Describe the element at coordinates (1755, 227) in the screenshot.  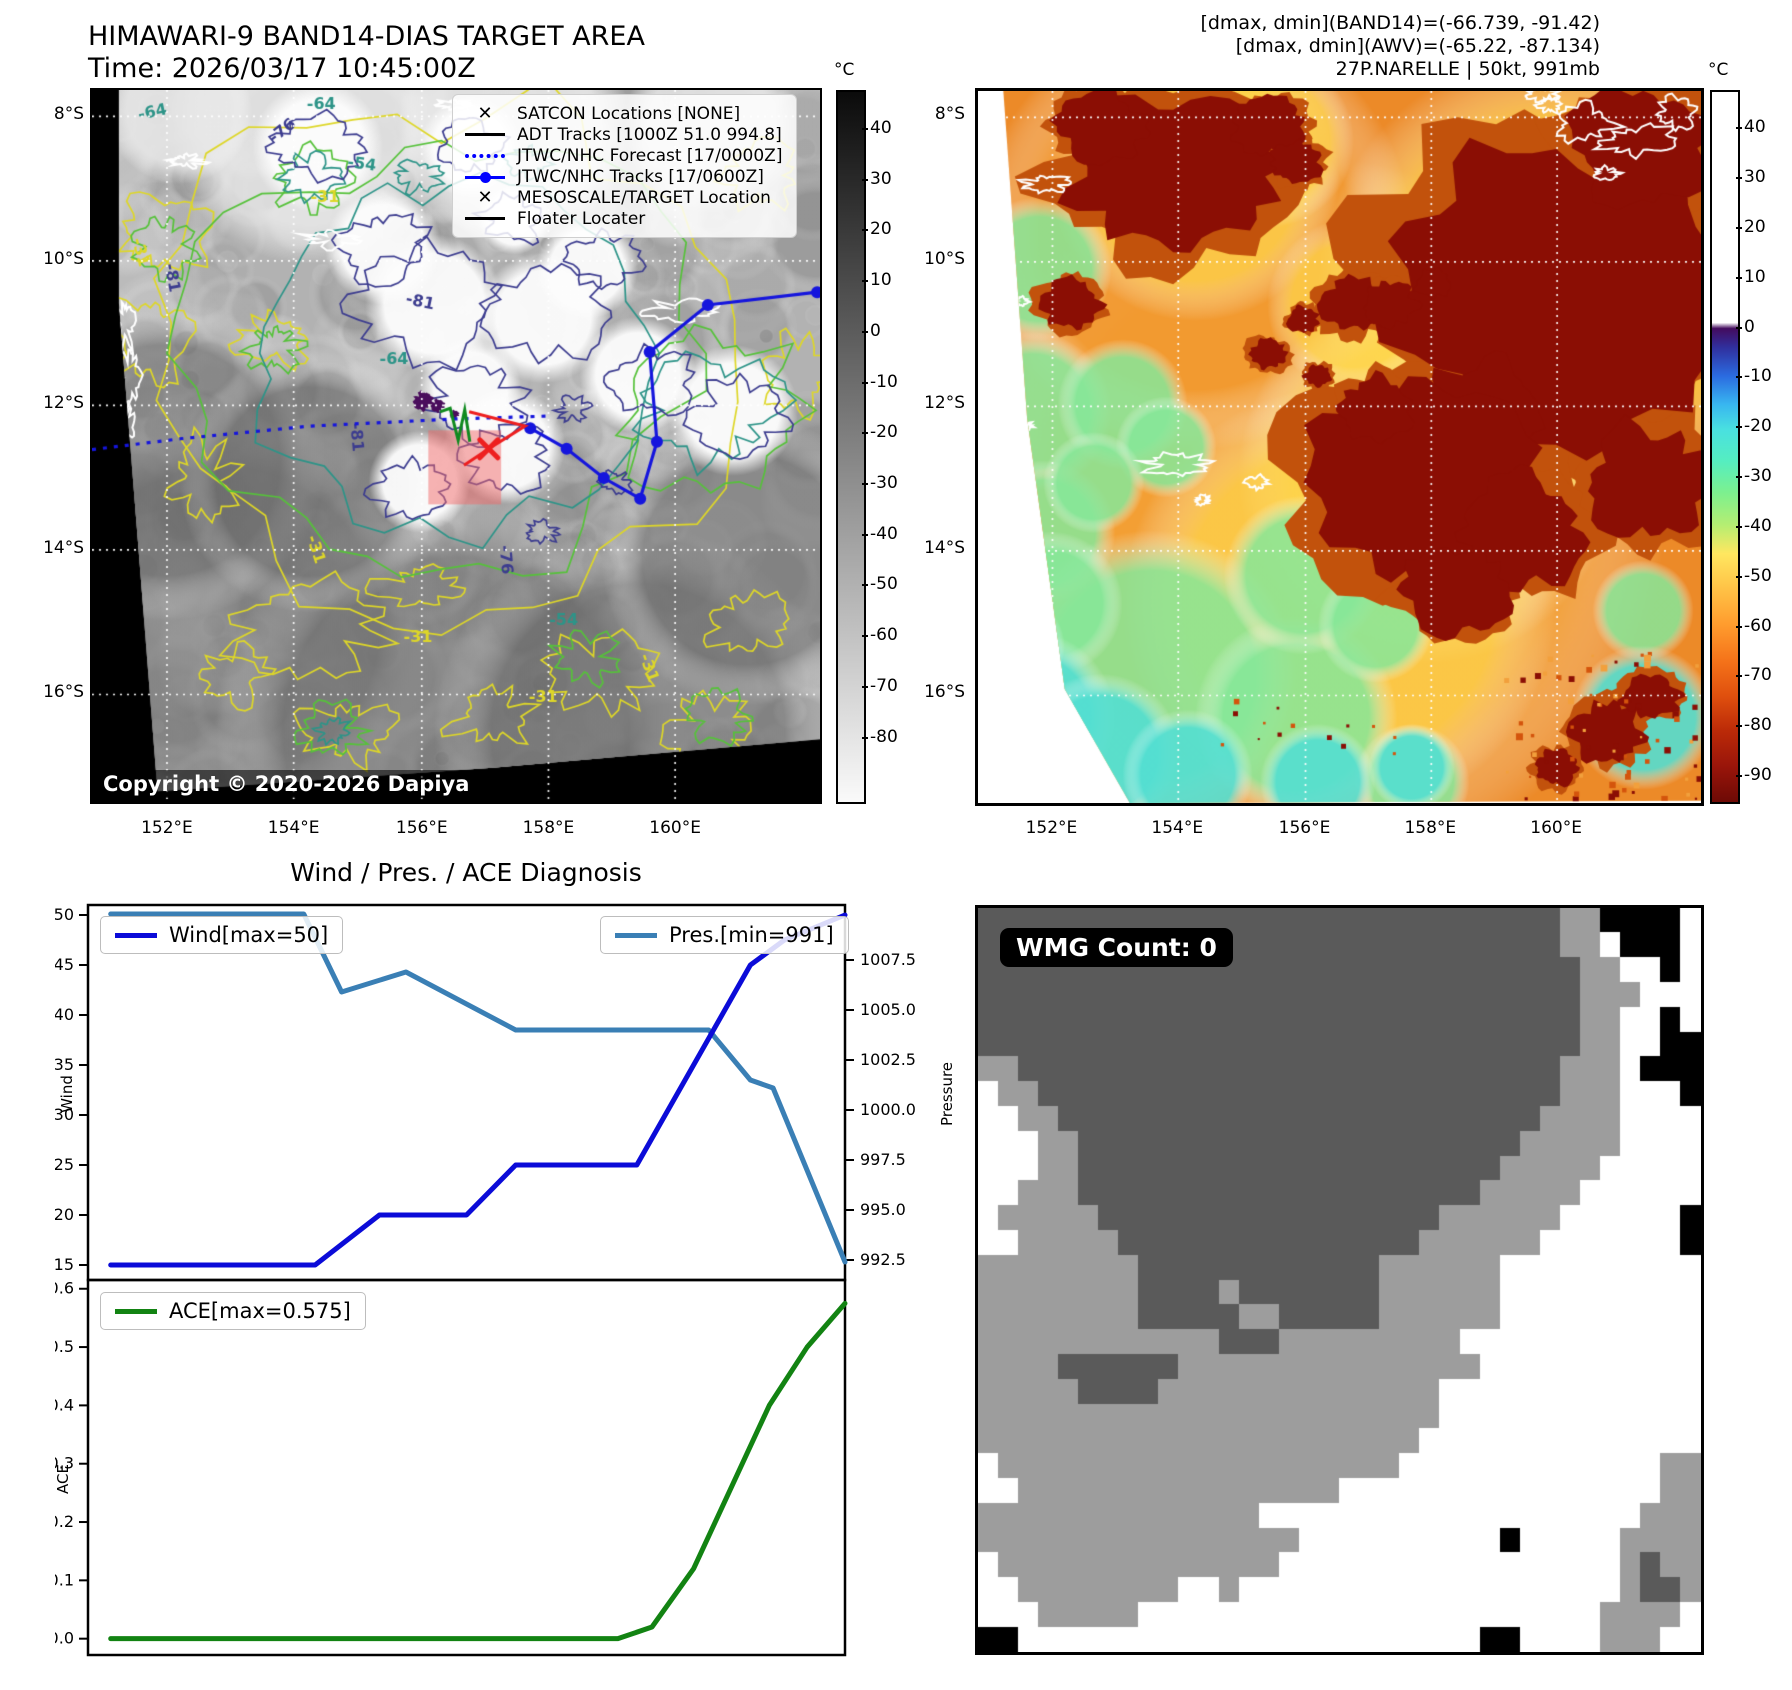
I see `awv-colorbar-tick: 20` at that location.